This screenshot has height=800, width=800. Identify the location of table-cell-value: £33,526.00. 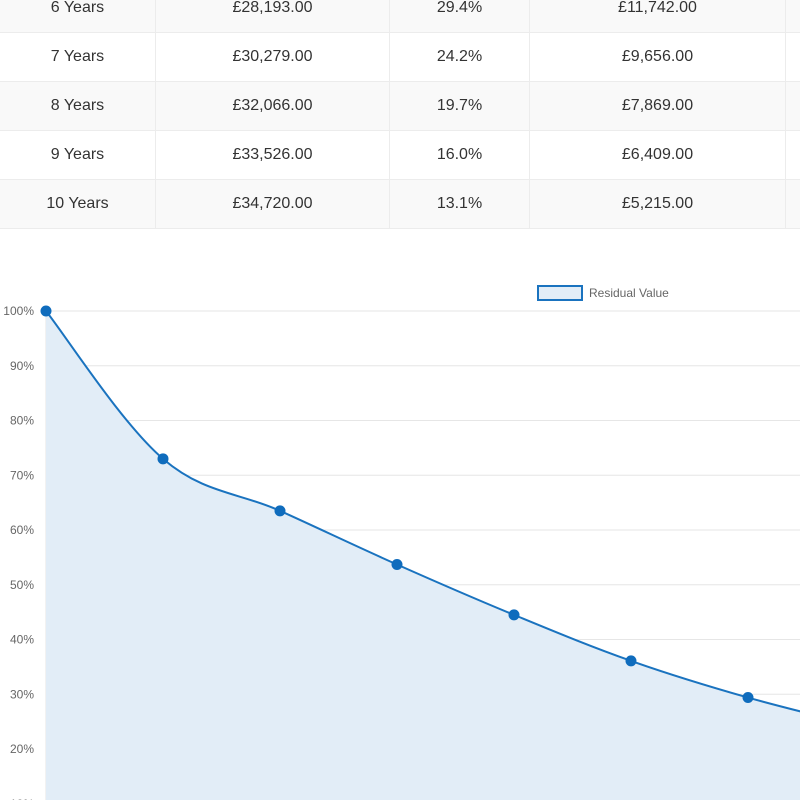
(272, 155).